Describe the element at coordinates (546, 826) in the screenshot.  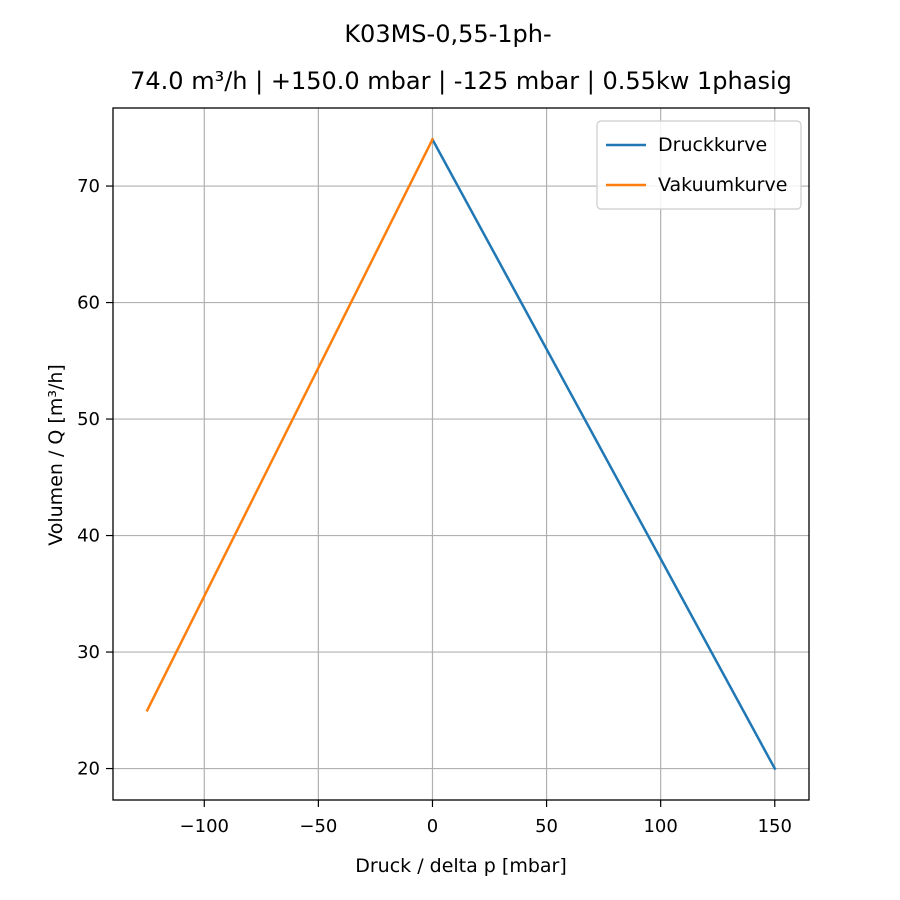
I see `x-tick-label: 50` at that location.